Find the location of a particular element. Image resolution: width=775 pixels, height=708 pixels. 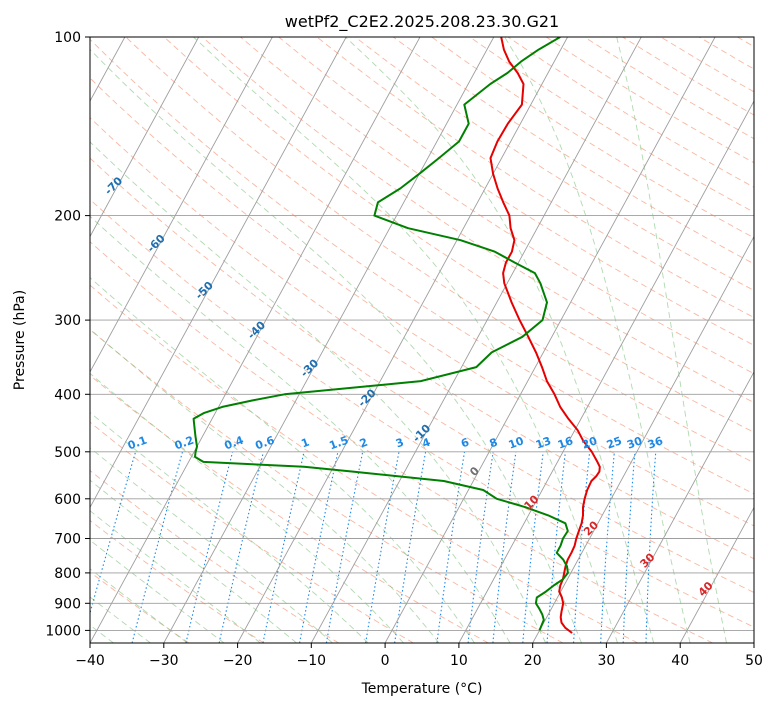

chart-title: wetPf2_C2E2.2025.208.23.30.G21 is located at coordinates (422, 22).